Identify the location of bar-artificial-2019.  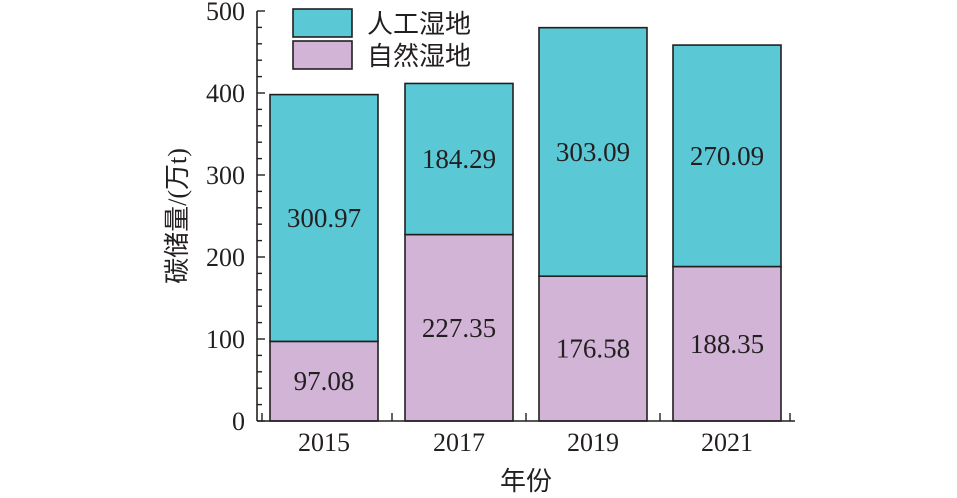
(593, 152).